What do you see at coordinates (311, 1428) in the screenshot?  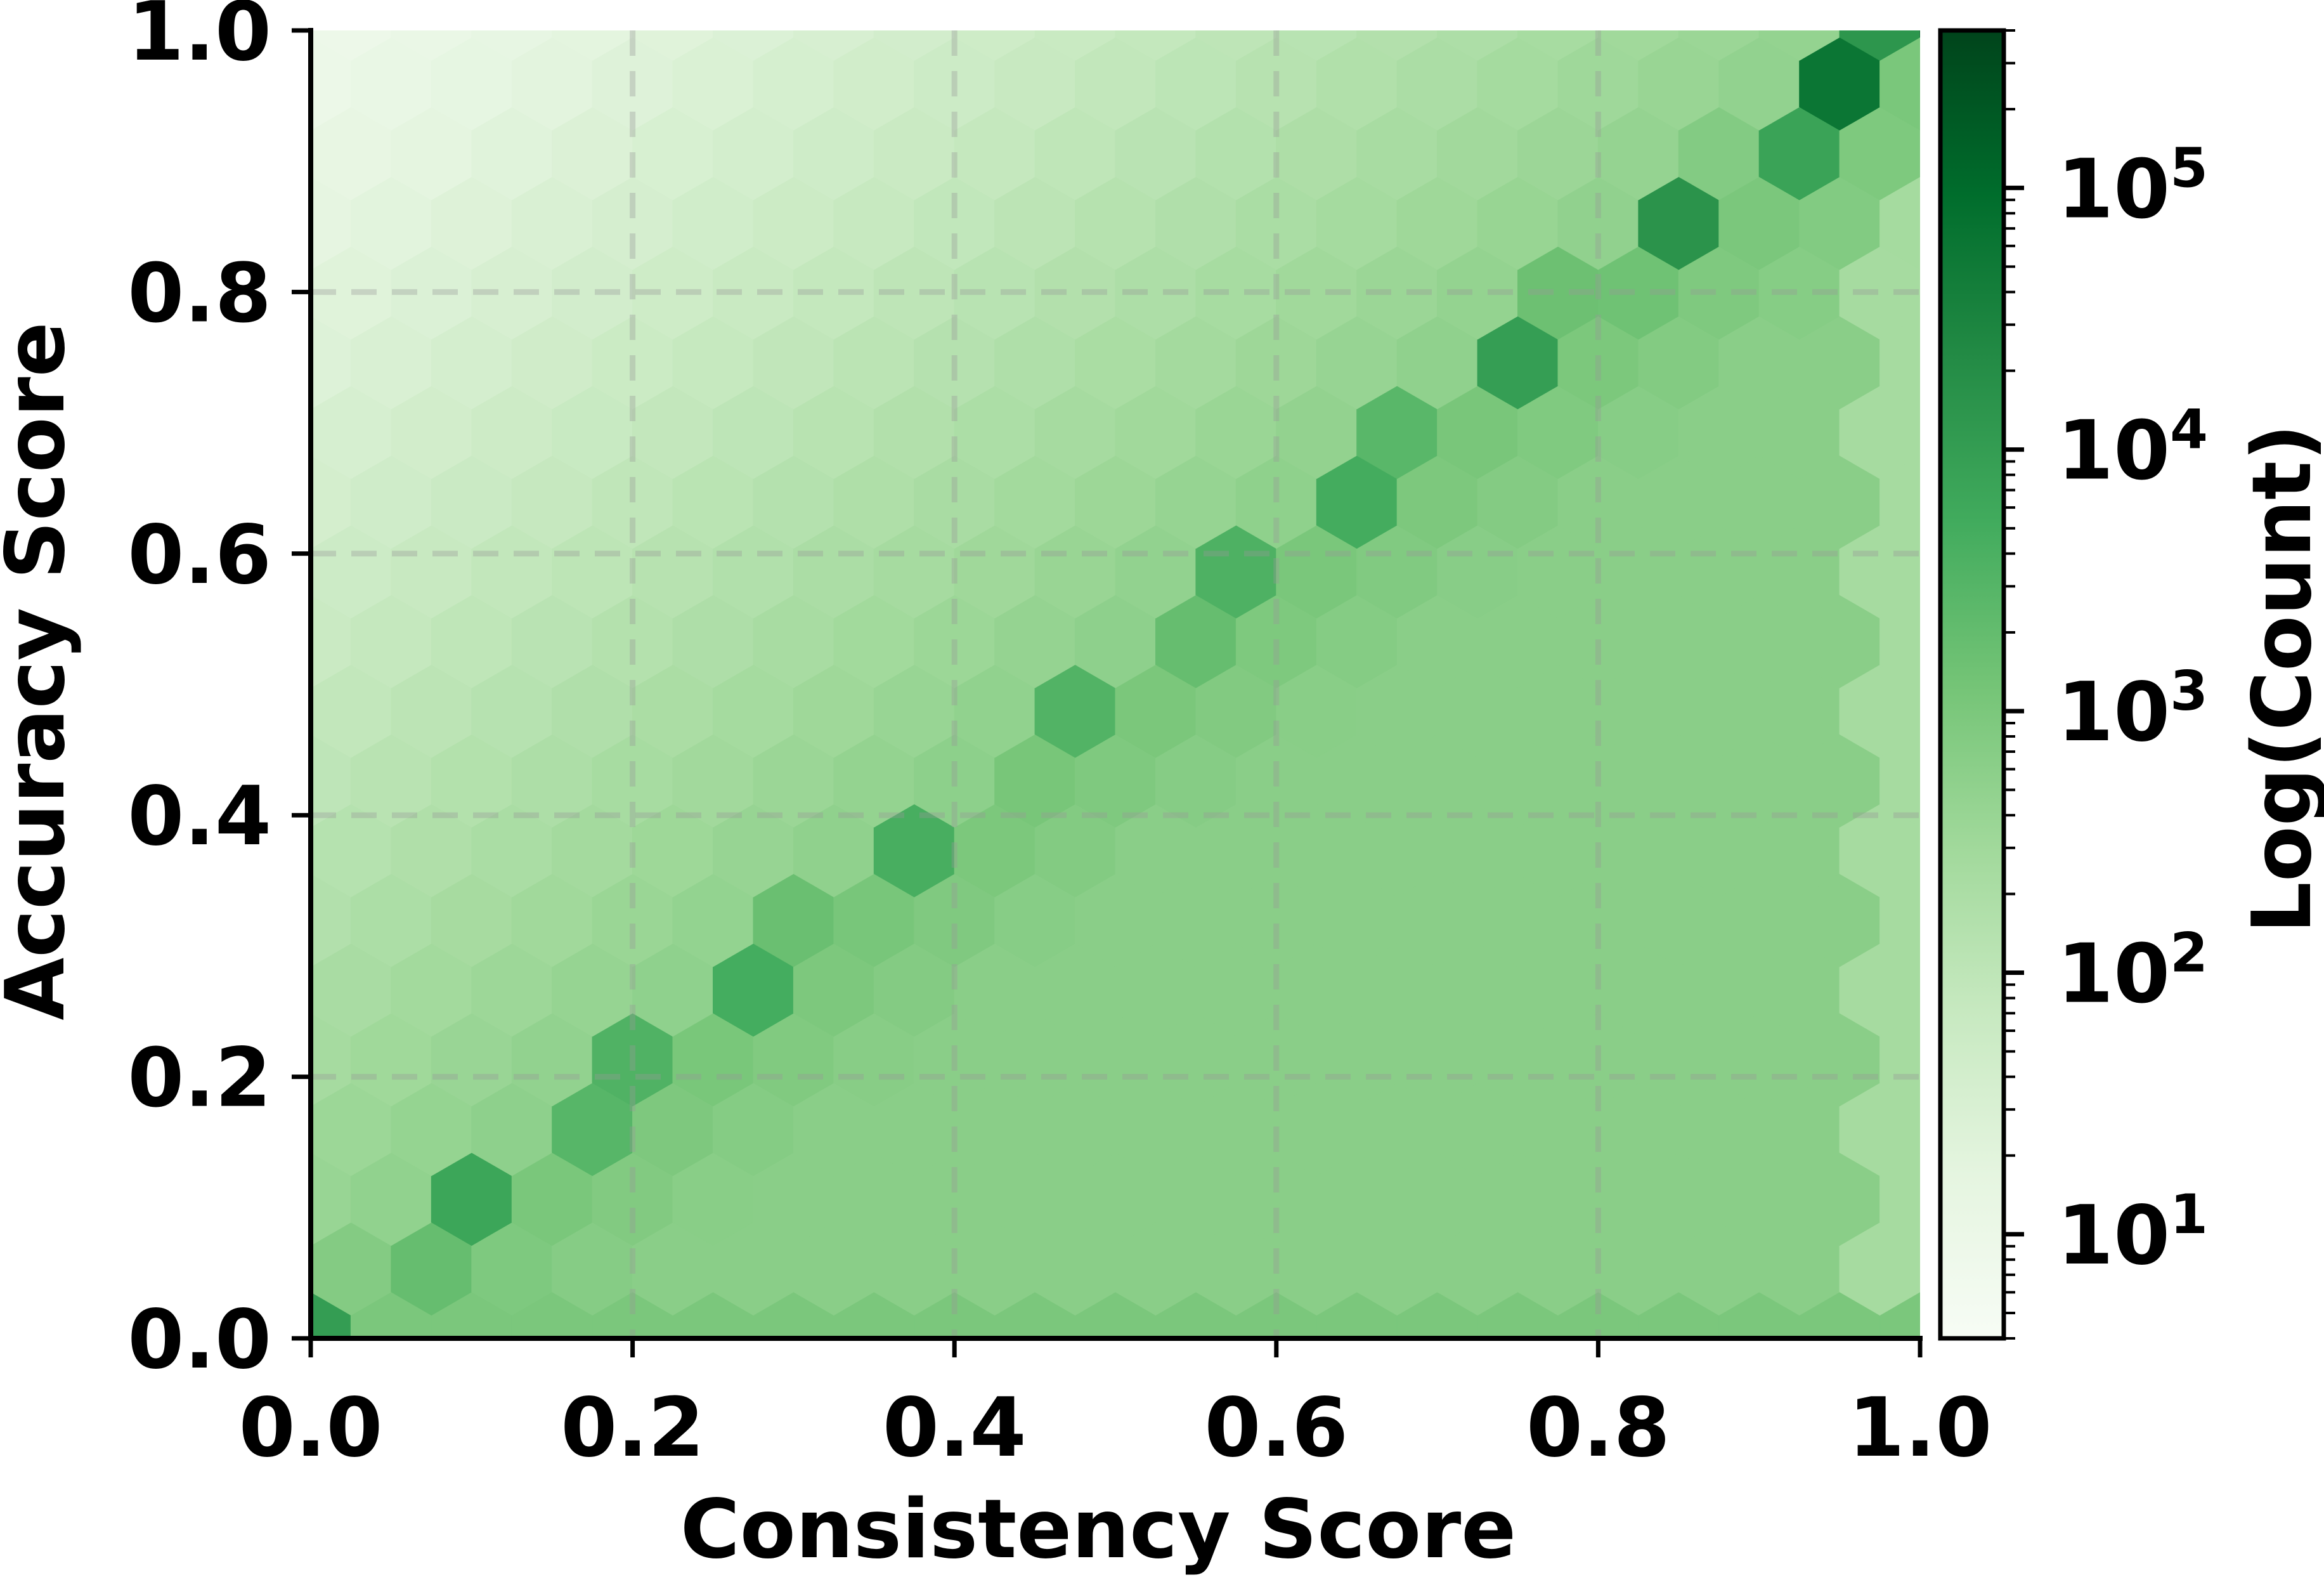 I see `x-tick-label: 0.0` at bounding box center [311, 1428].